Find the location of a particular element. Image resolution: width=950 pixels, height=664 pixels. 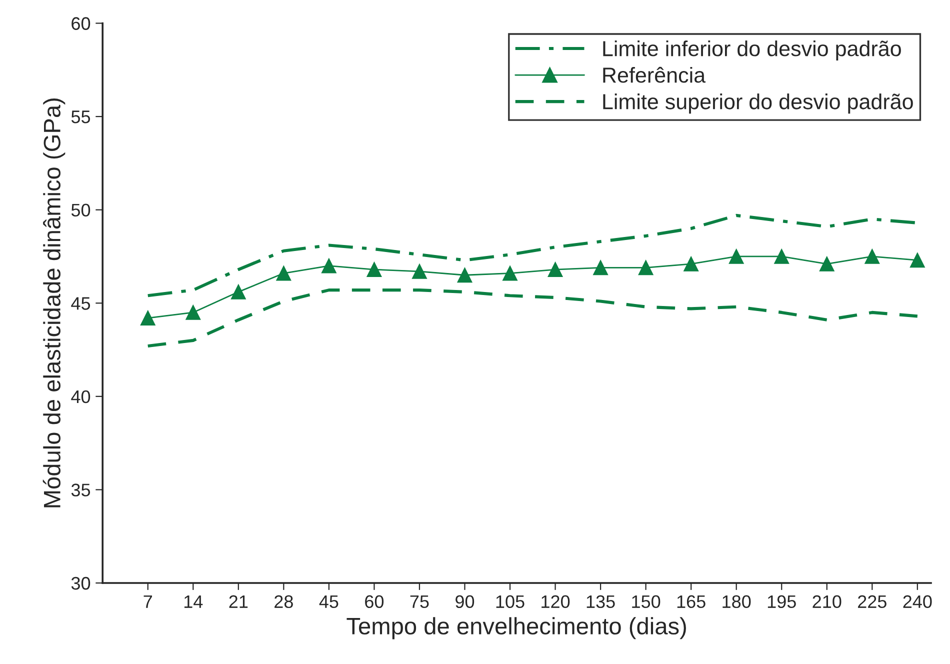

x-tick-label: 21 is located at coordinates (238, 601).